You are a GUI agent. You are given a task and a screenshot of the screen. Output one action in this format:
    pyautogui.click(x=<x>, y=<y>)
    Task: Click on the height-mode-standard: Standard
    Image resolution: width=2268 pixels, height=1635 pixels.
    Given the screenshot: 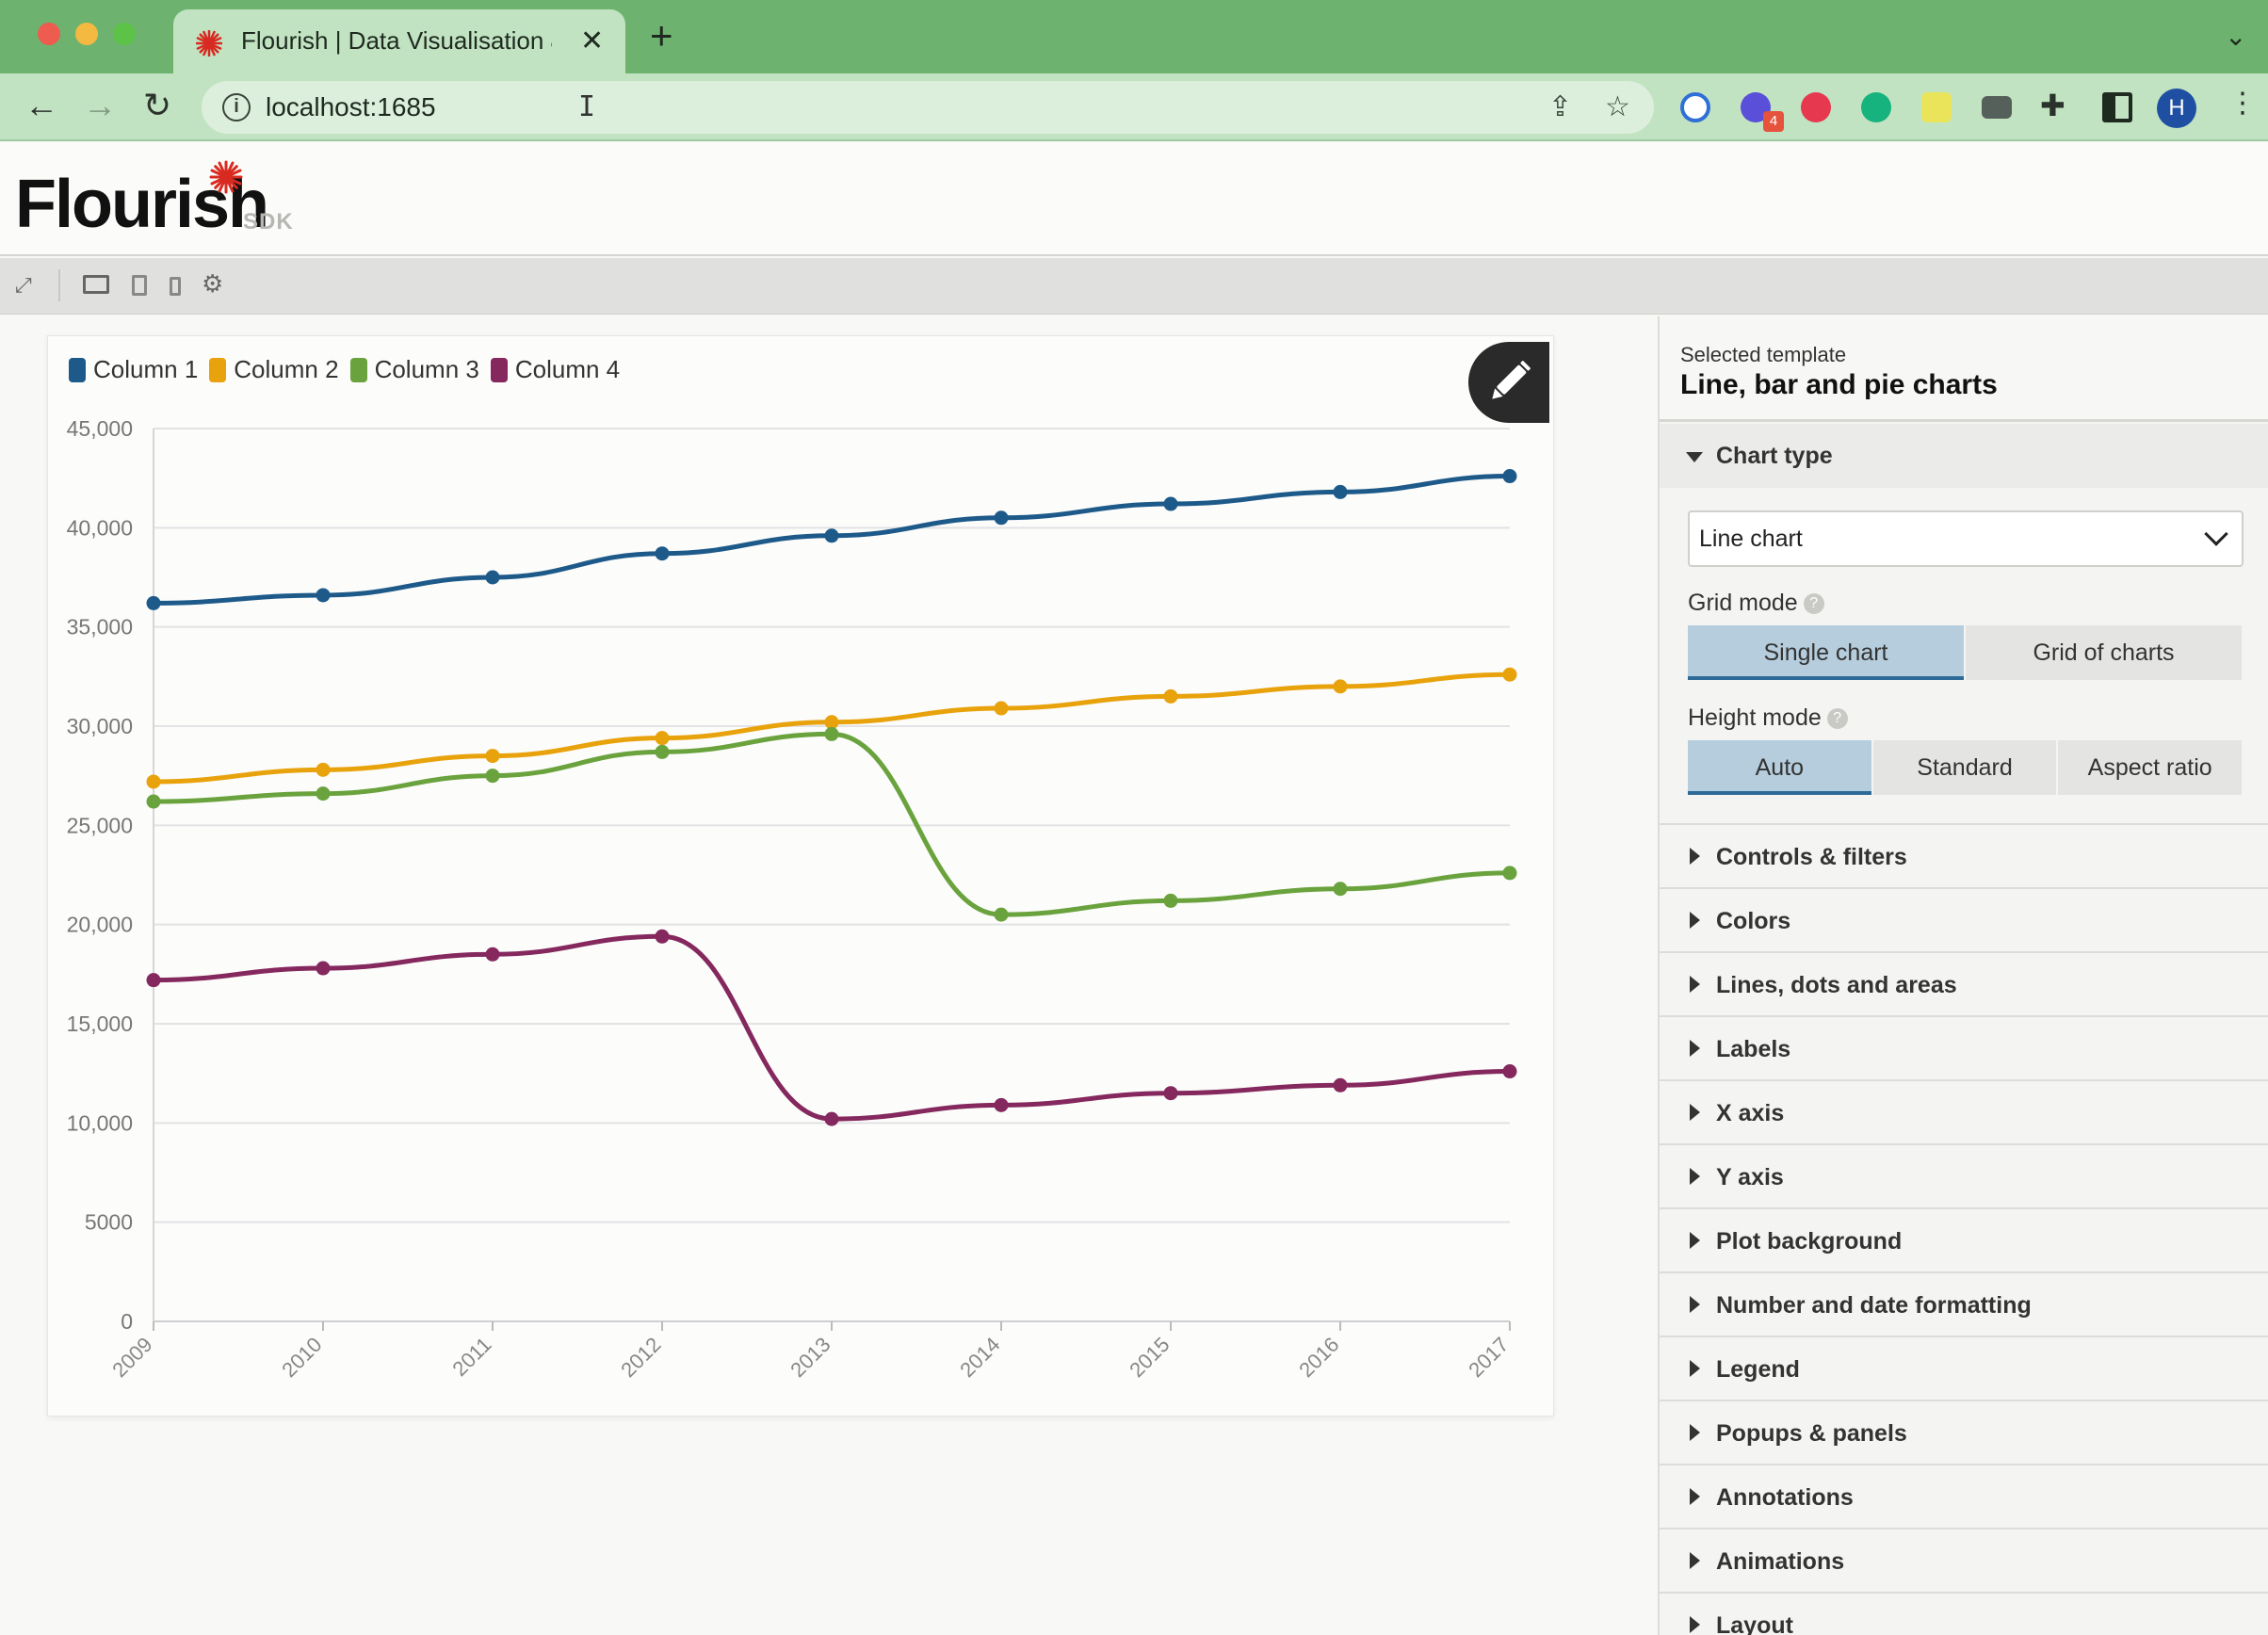 What is the action you would take?
    pyautogui.click(x=1964, y=767)
    